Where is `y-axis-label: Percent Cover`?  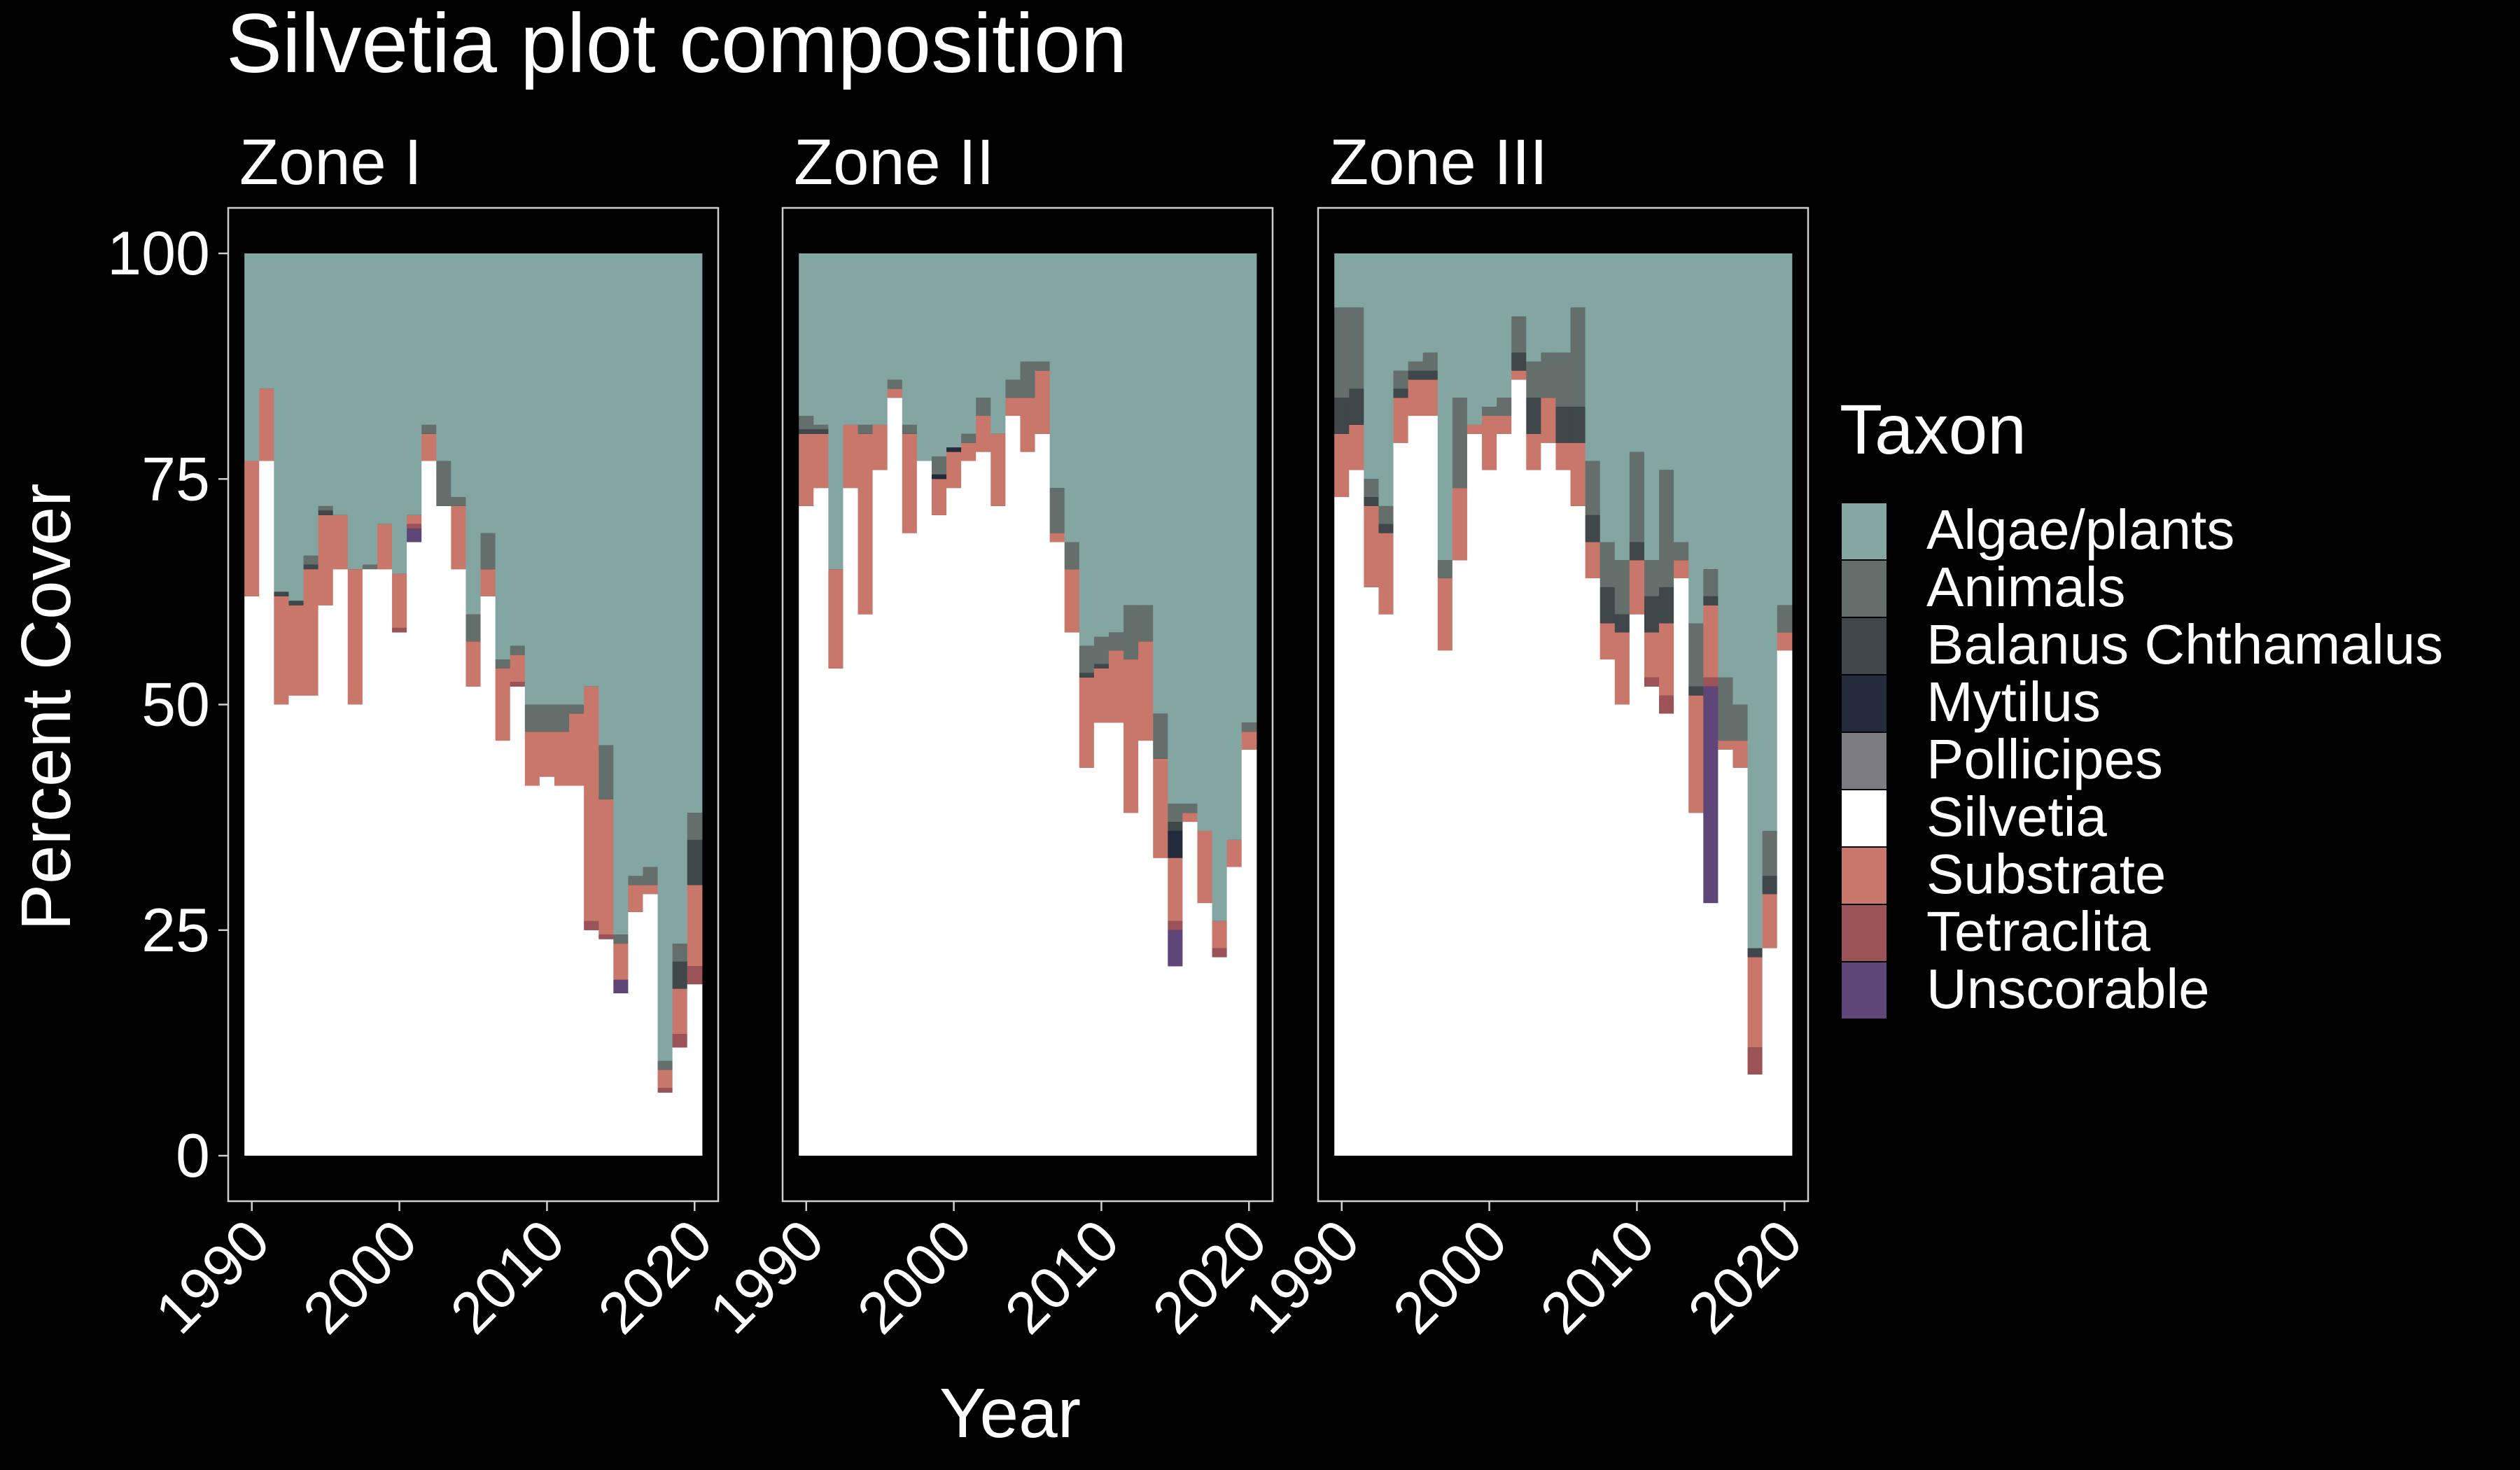
y-axis-label: Percent Cover is located at coordinates (46, 706).